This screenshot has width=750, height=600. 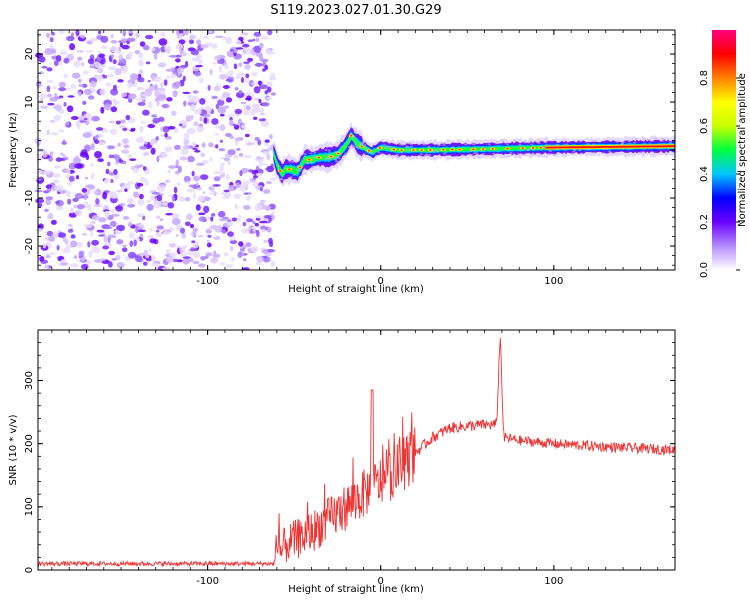 I want to click on snr-x-tick-label: -100, so click(x=207, y=581).